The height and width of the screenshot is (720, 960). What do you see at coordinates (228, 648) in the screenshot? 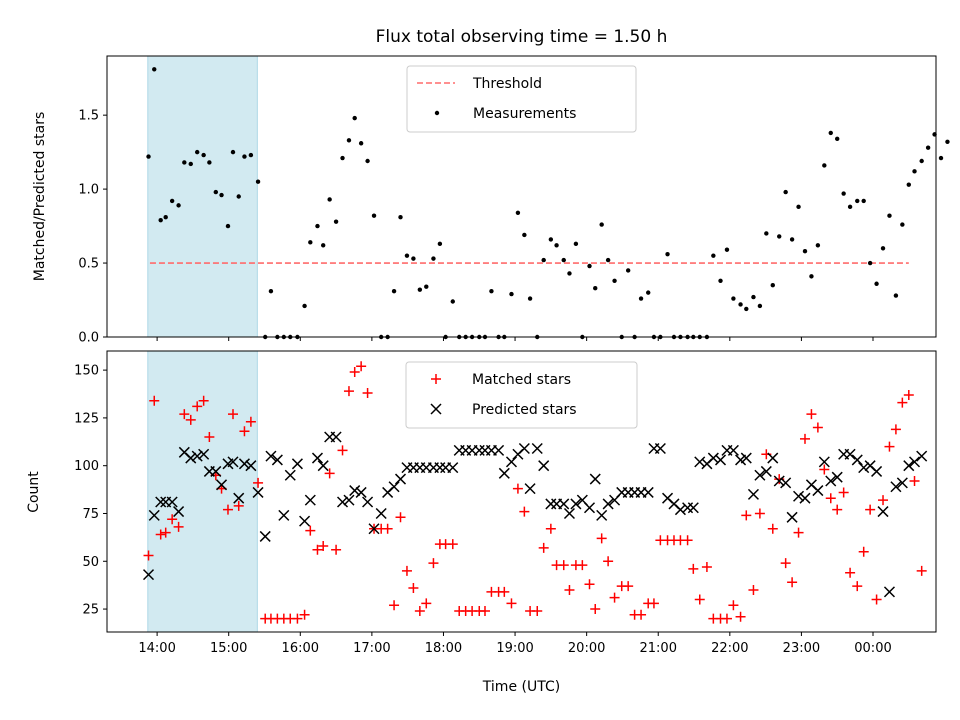
I see `x-tick-label: 15:00` at bounding box center [228, 648].